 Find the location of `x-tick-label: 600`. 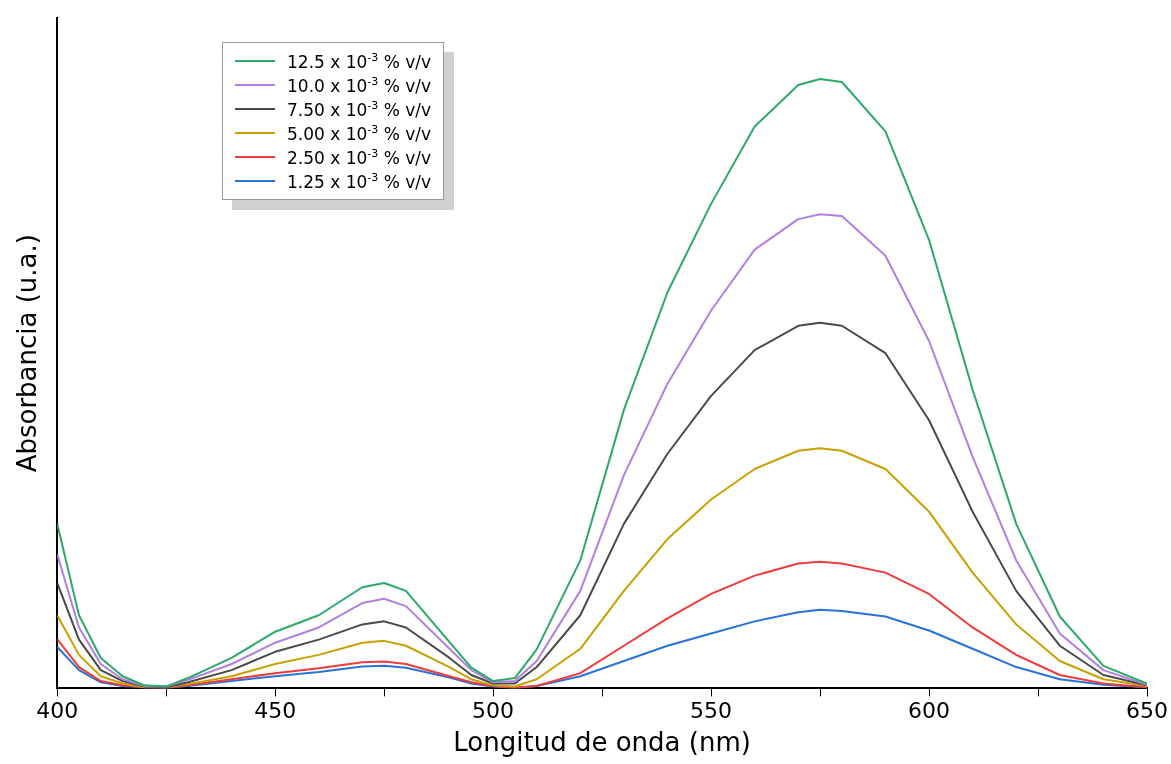

x-tick-label: 600 is located at coordinates (929, 711).